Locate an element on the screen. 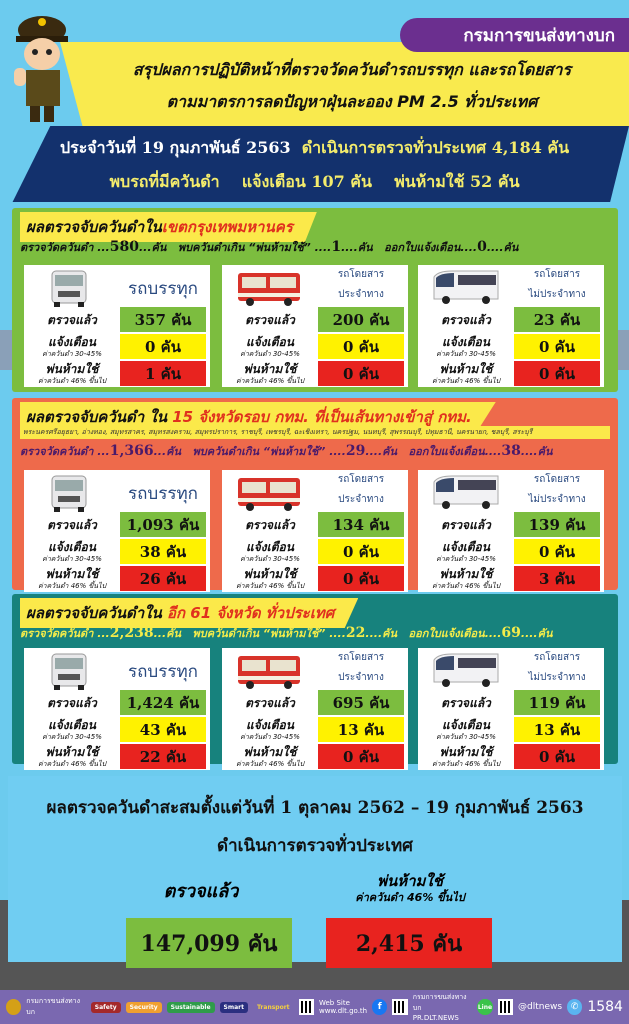 The width and height of the screenshot is (629, 1024). warn-value: 13 คัน is located at coordinates (361, 729).